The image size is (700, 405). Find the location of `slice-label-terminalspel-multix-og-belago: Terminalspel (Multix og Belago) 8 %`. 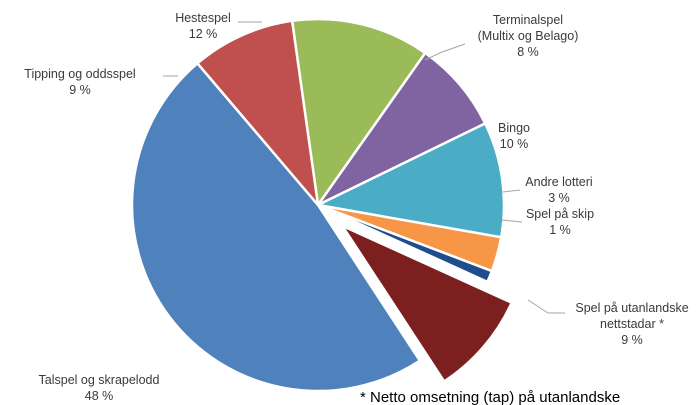

slice-label-terminalspel-multix-og-belago: Terminalspel (Multix og Belago) 8 % is located at coordinates (528, 36).